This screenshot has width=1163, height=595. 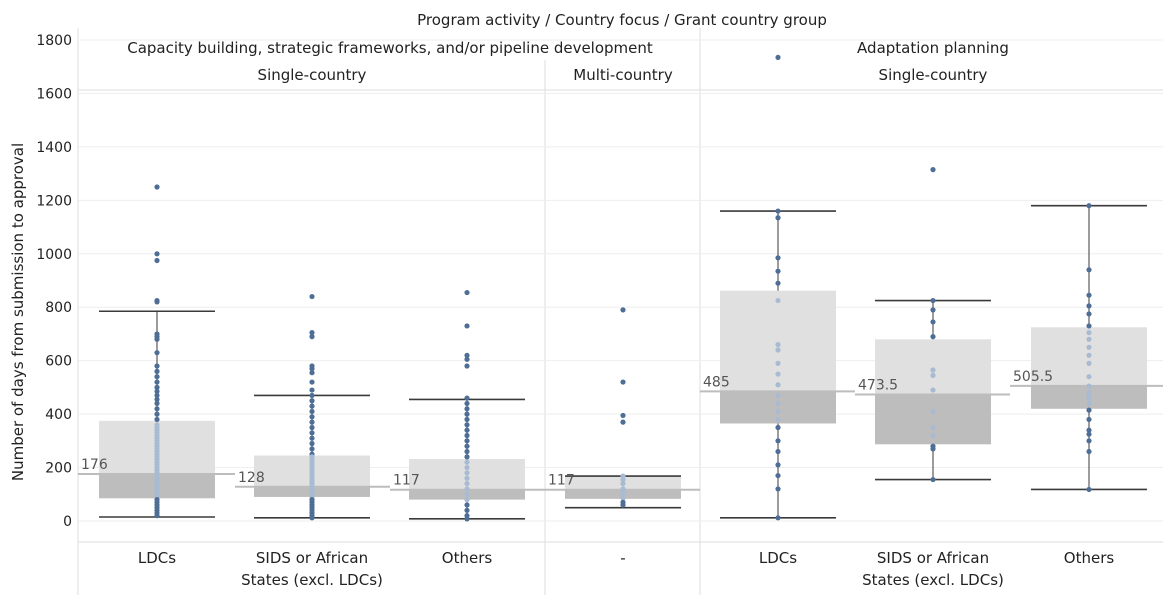 What do you see at coordinates (67, 522) in the screenshot?
I see `y-tick-label-0: 0` at bounding box center [67, 522].